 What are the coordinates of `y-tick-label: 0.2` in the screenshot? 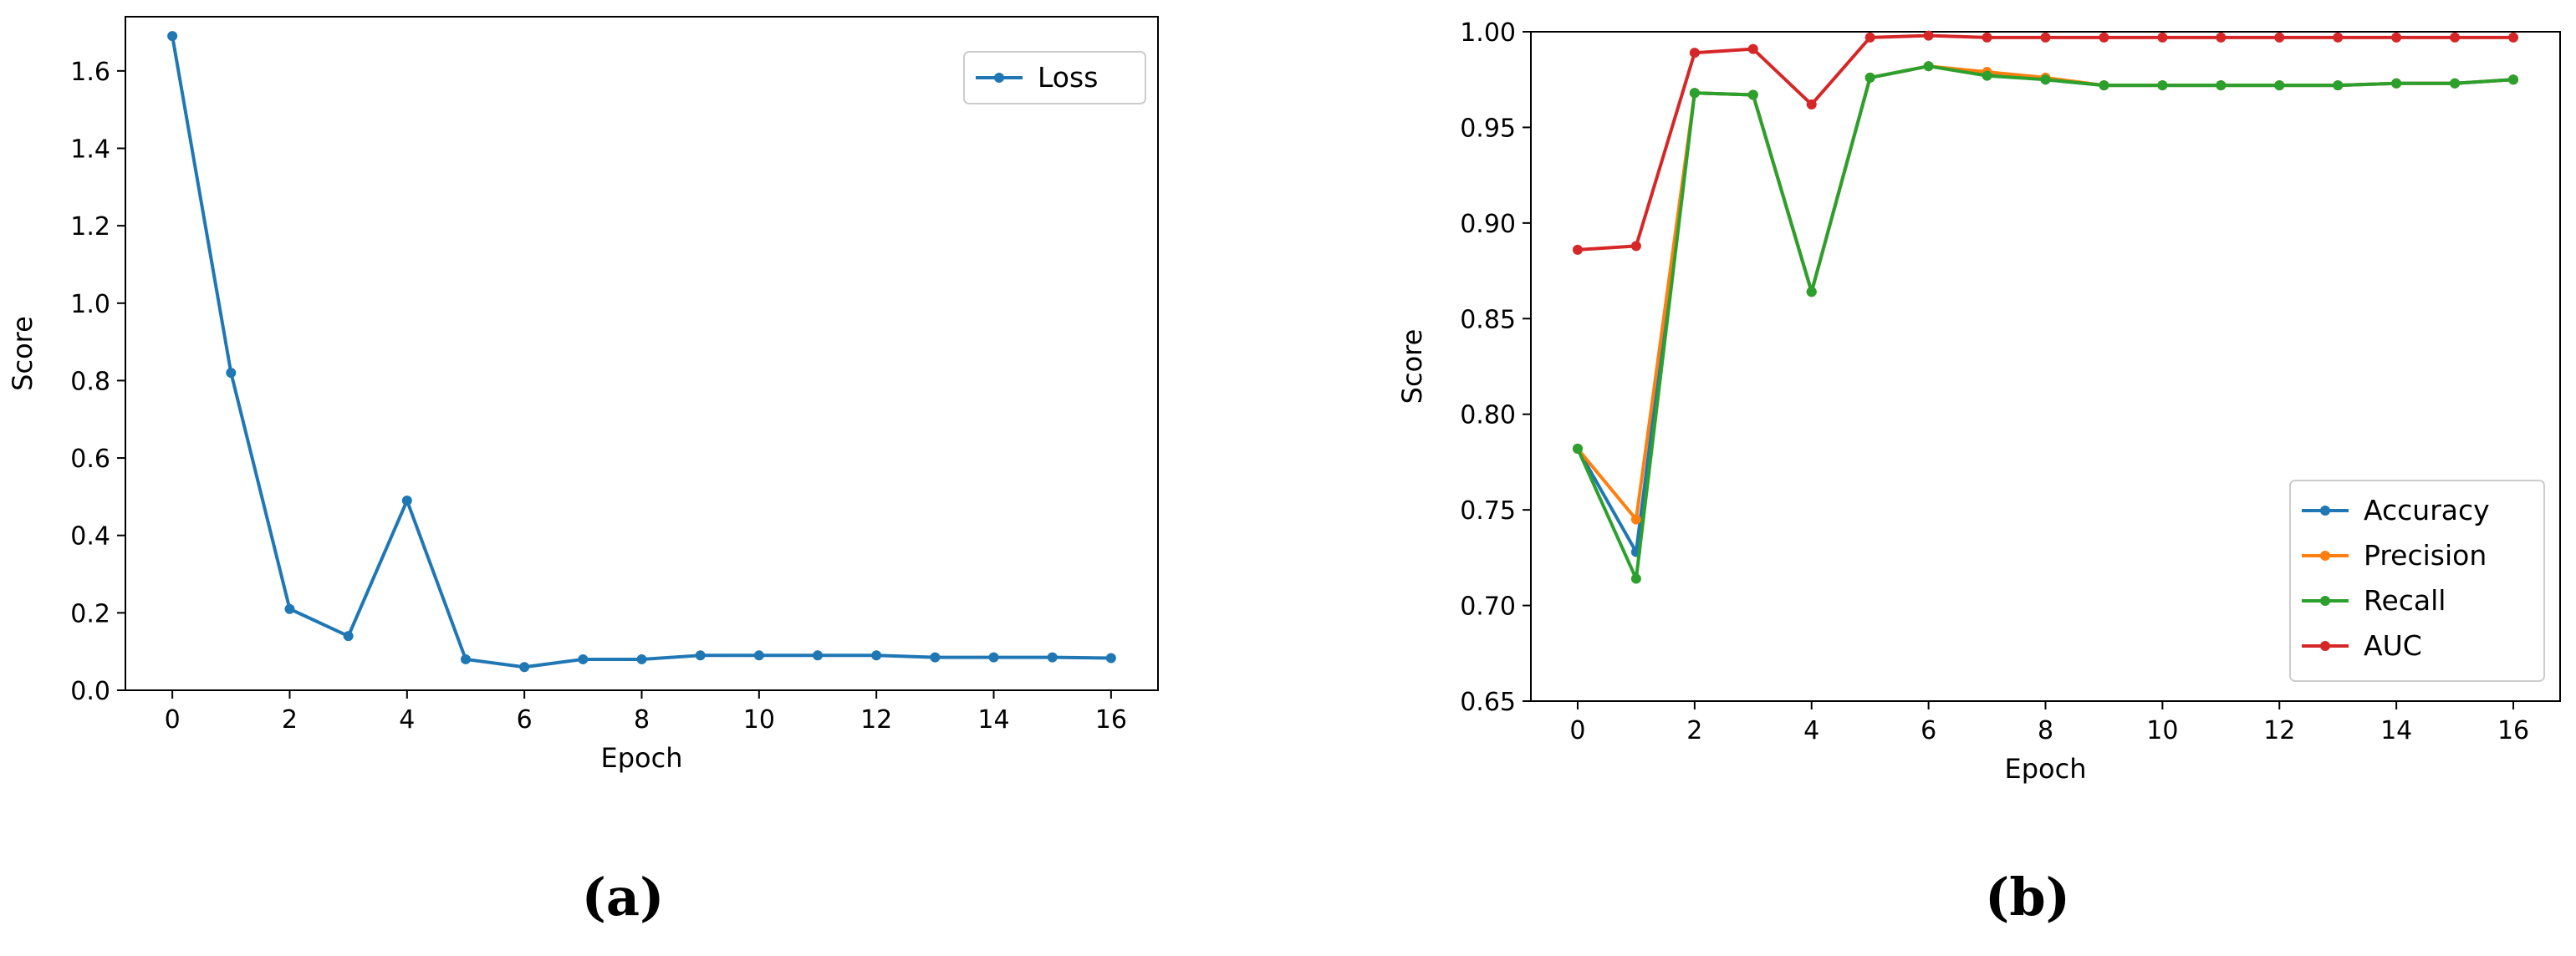 It's located at (90, 613).